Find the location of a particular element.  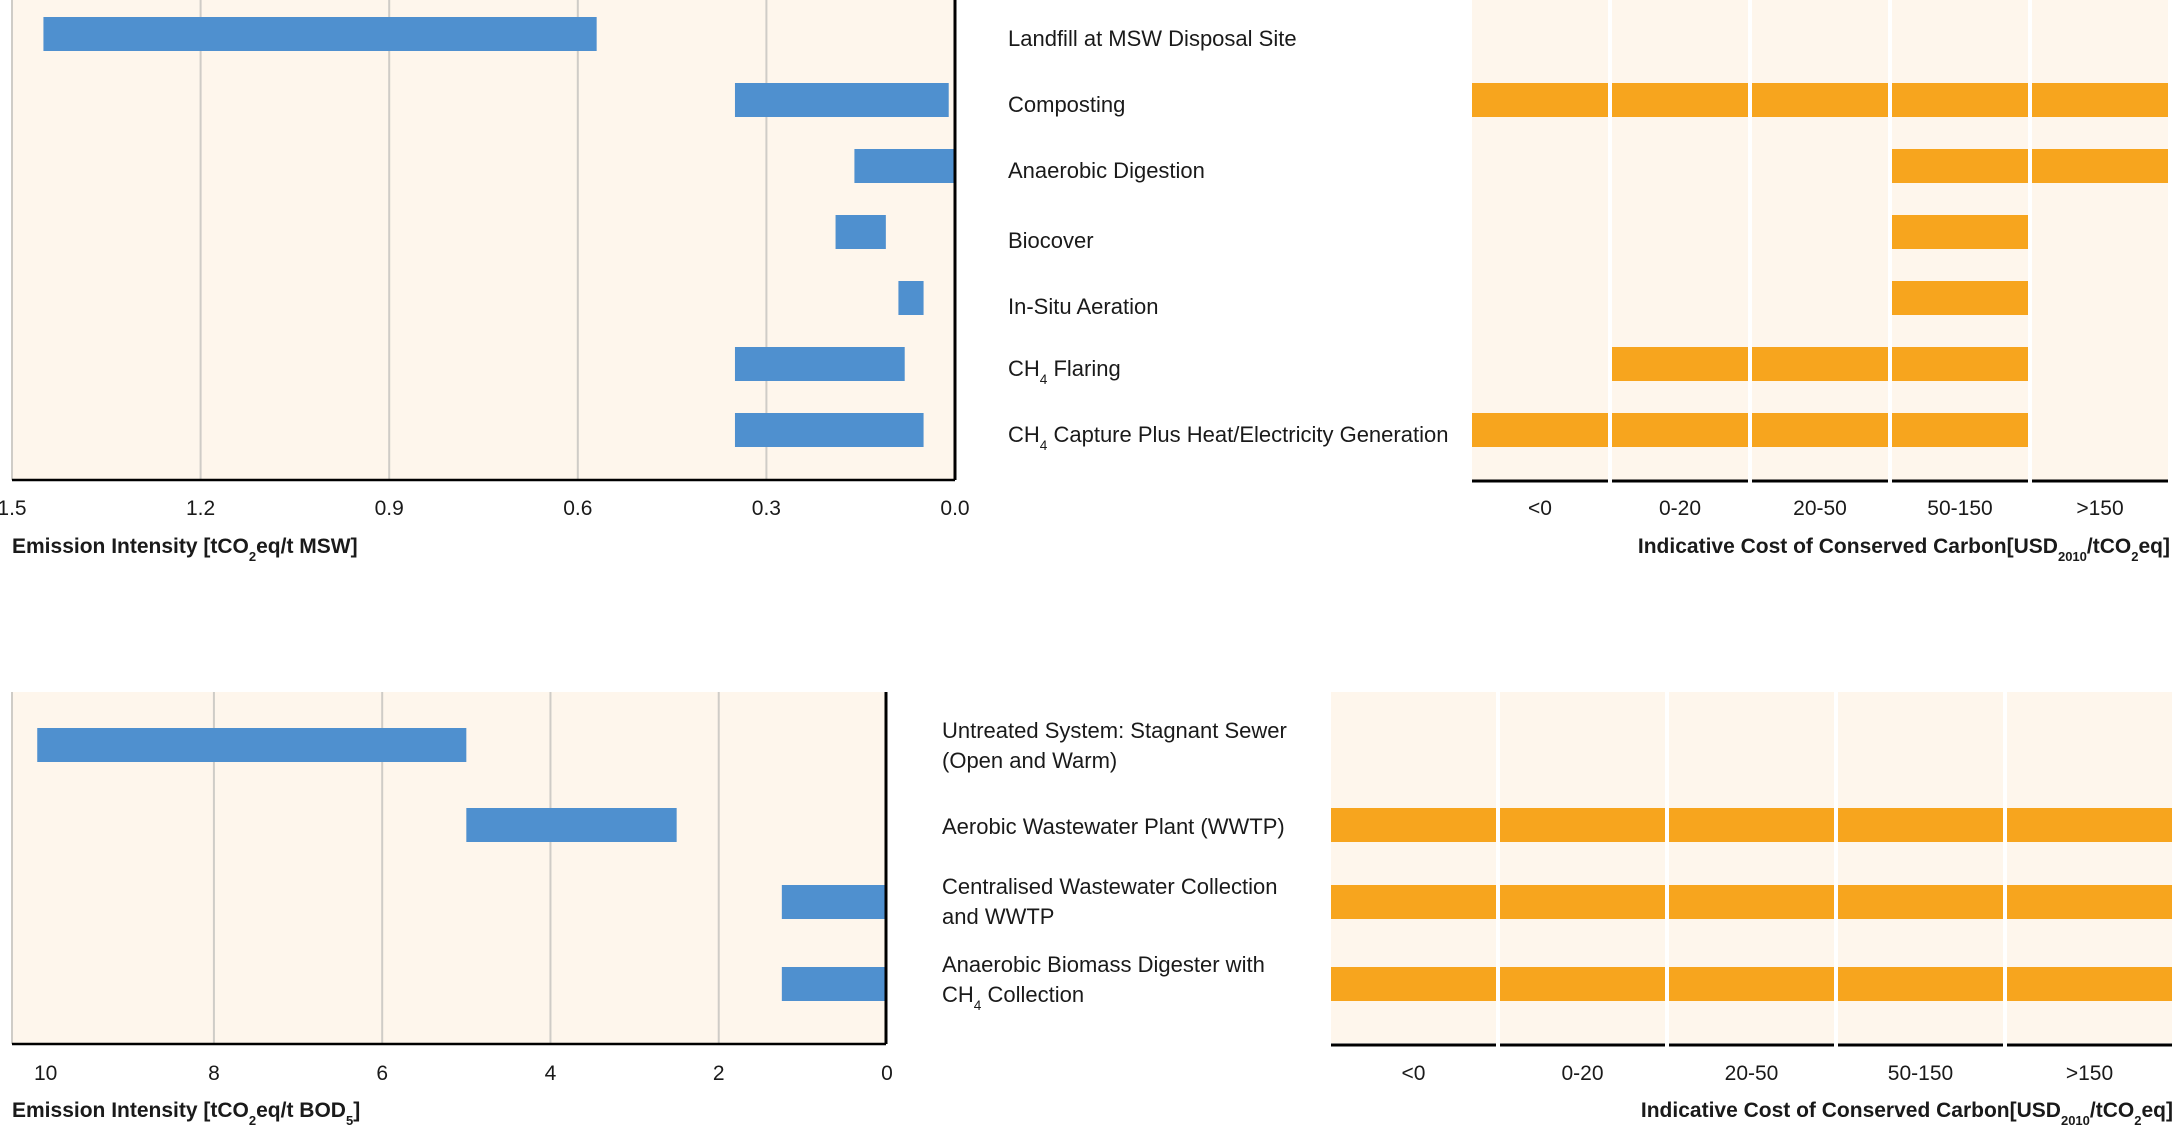

category-label-part: Anaerobic Digestion is located at coordinates (1106, 170).